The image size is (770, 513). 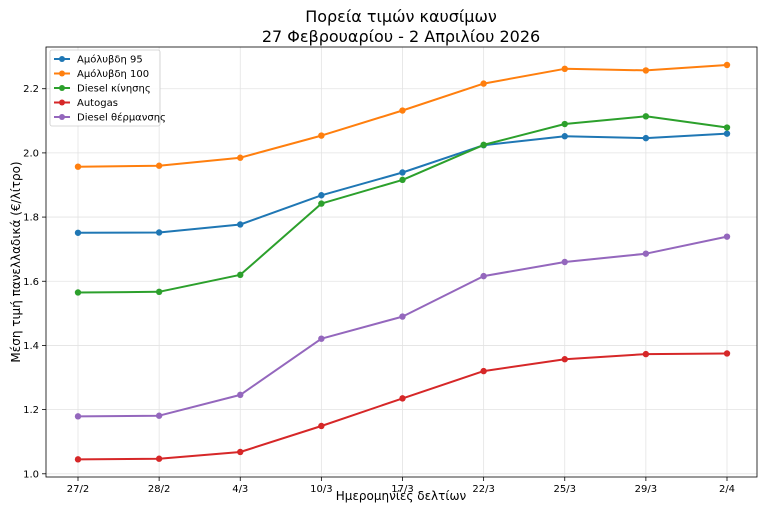 I want to click on legend-label: Diesel κίνησης, so click(x=114, y=89).